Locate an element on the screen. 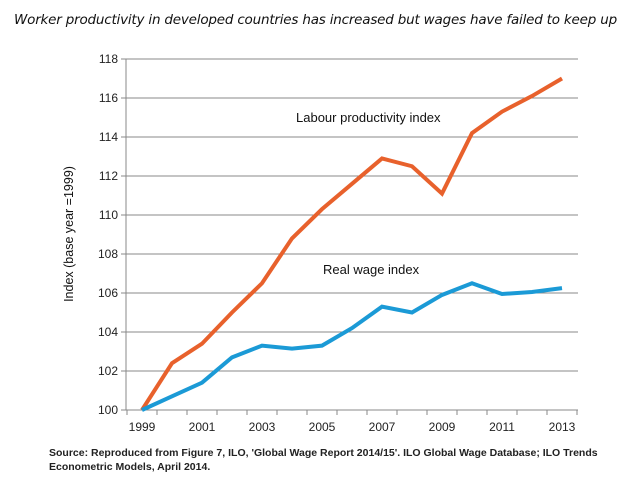 The image size is (644, 493). x-tick-label: 2013 is located at coordinates (562, 427).